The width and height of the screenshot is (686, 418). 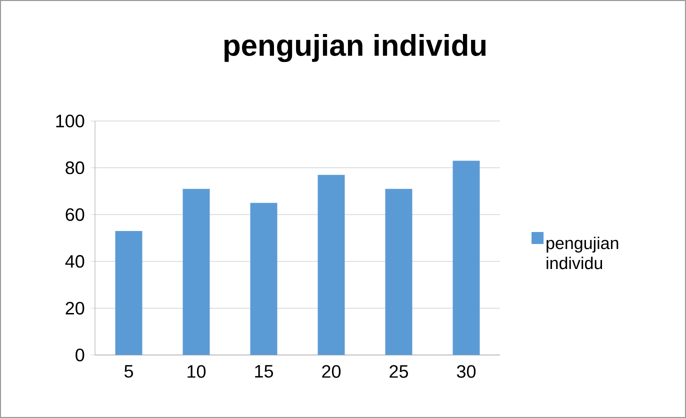 What do you see at coordinates (331, 371) in the screenshot?
I see `x-tick-label: 20` at bounding box center [331, 371].